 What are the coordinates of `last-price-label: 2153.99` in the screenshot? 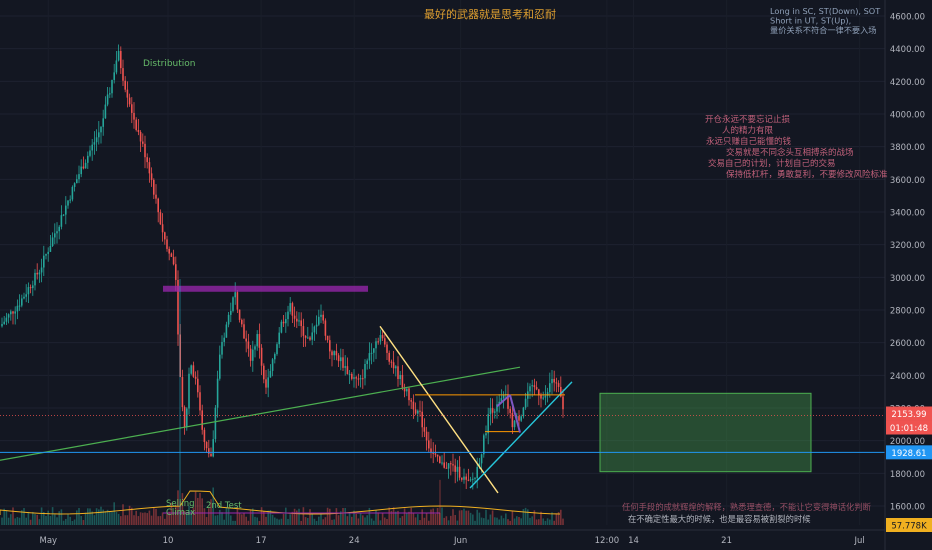 It's located at (908, 415).